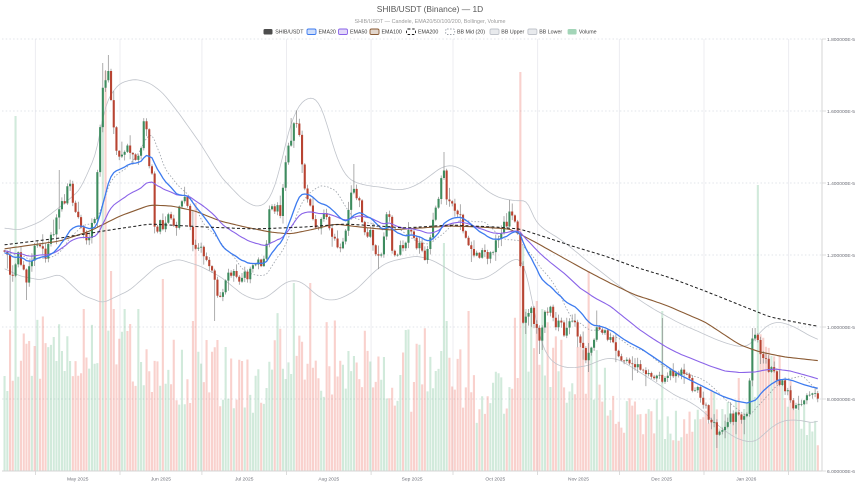  What do you see at coordinates (841, 184) in the screenshot?
I see `svg-text: 1.400000E-5` at bounding box center [841, 184].